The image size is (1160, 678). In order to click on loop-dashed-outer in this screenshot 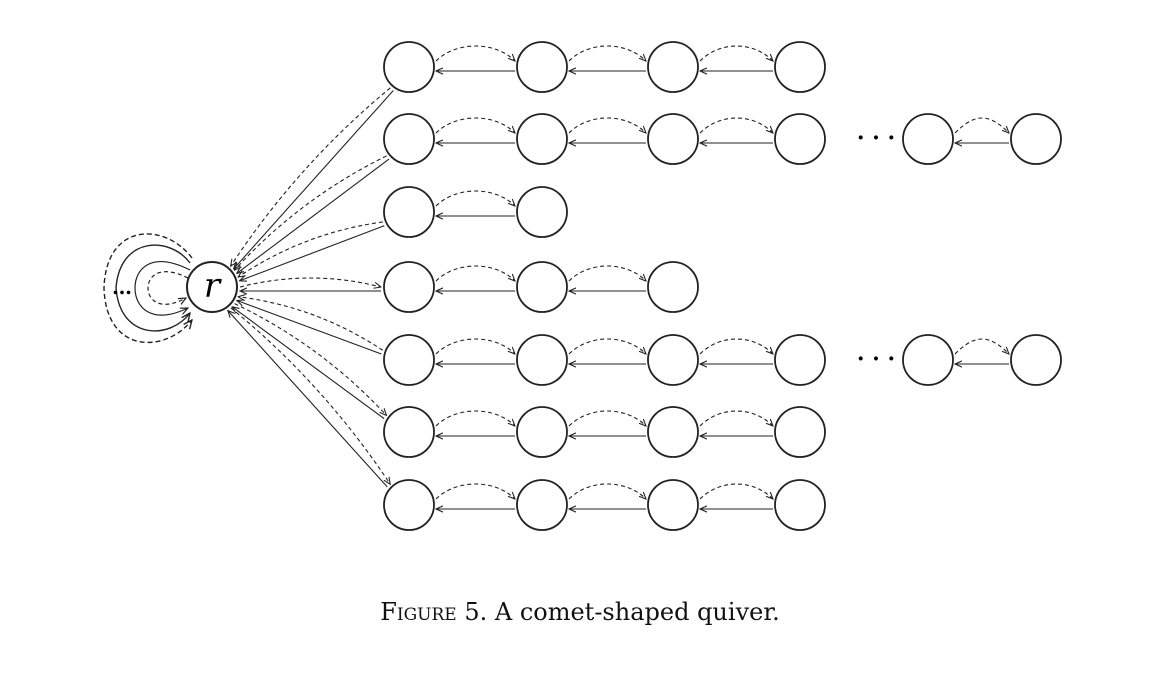, I will do `click(147, 288)`.